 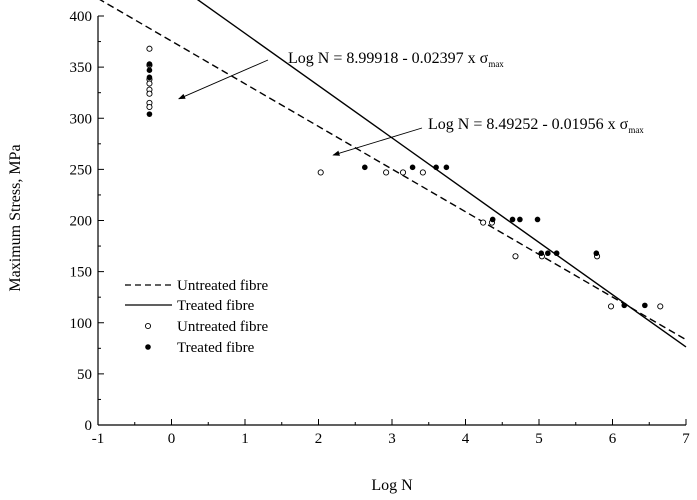 What do you see at coordinates (89, 426) in the screenshot?
I see `y-tick-label-0: 0` at bounding box center [89, 426].